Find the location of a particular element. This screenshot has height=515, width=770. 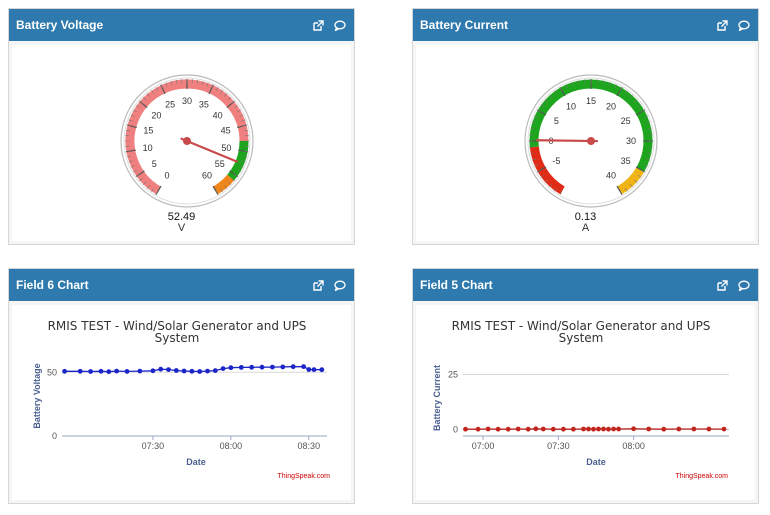

x-axis-title: Date is located at coordinates (596, 462).